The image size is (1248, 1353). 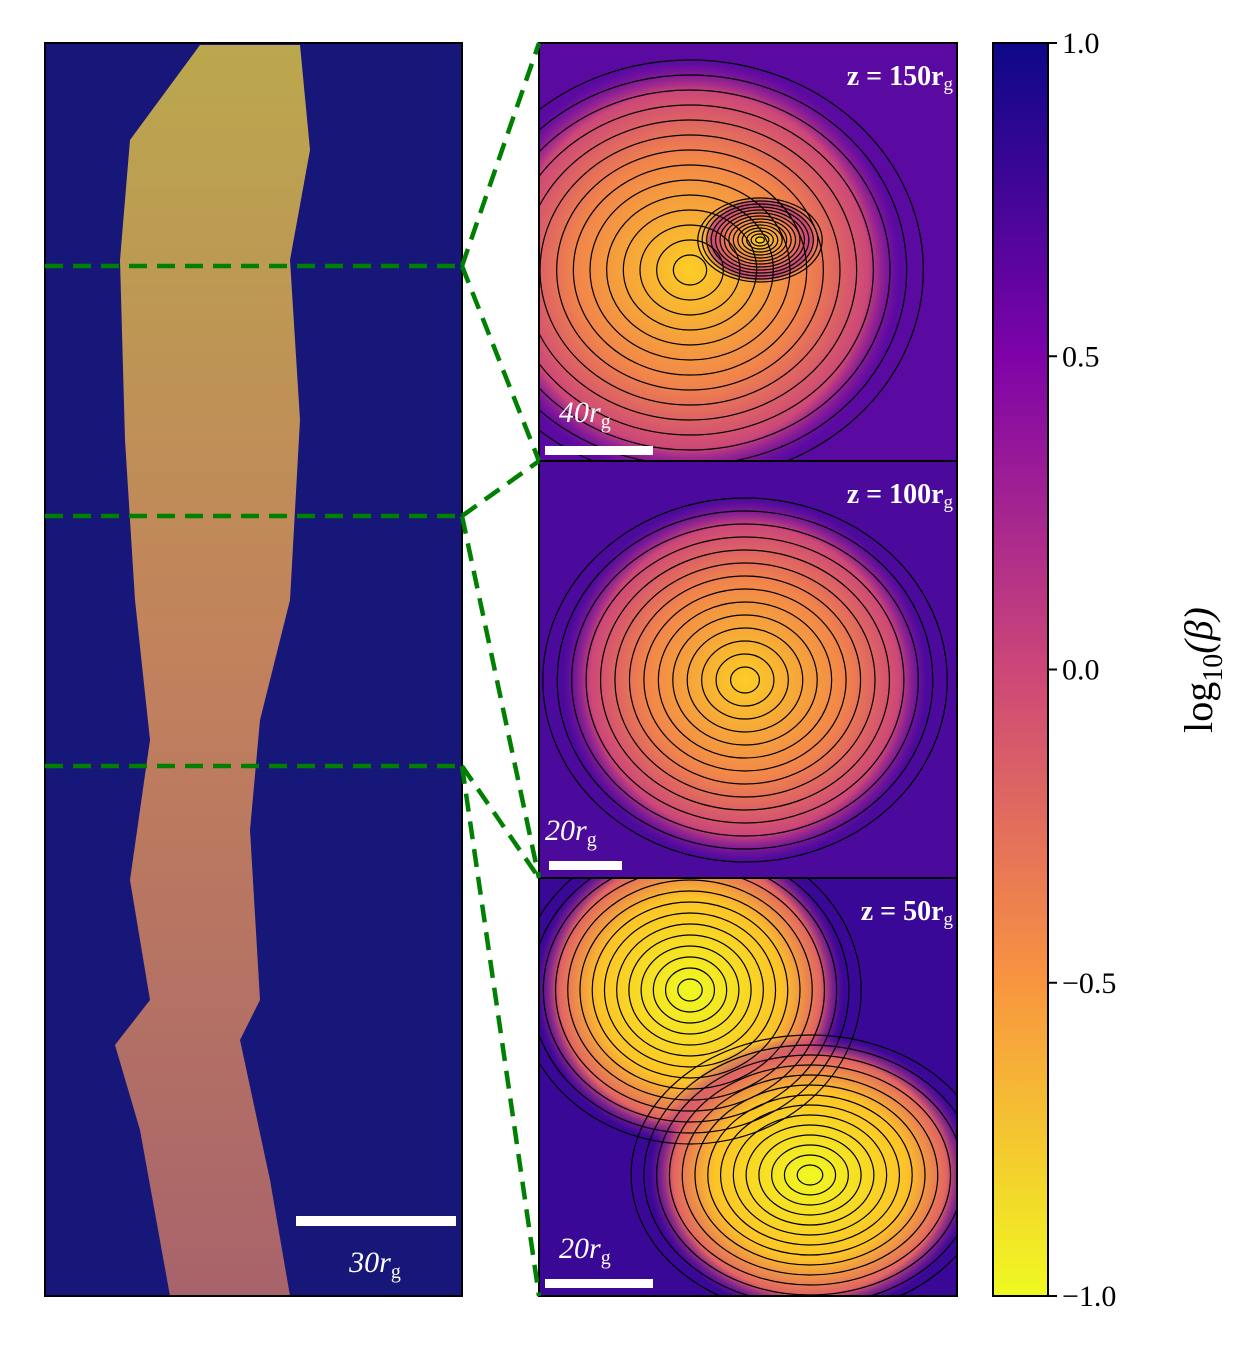 What do you see at coordinates (895, 494) in the screenshot?
I see `panel-label-text: z = 100r` at bounding box center [895, 494].